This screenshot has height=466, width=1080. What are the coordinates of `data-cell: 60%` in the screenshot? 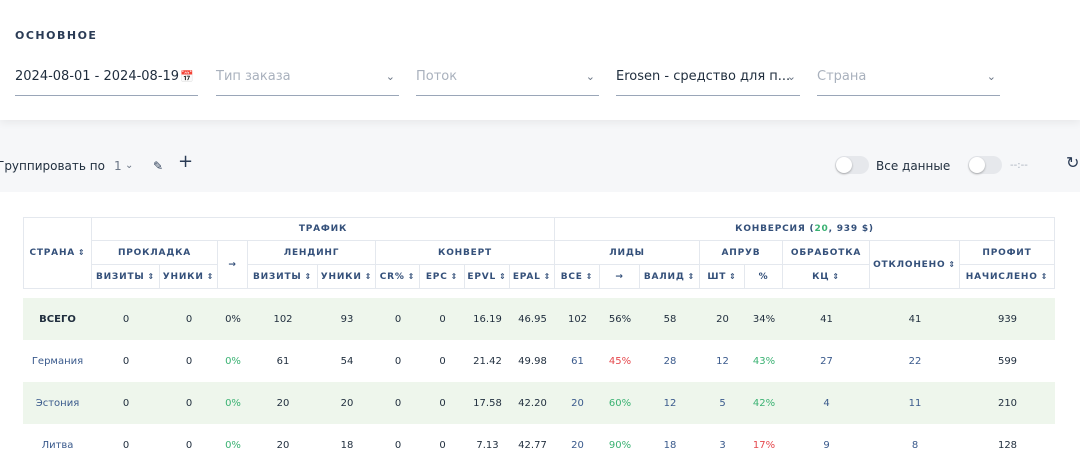 It's located at (620, 403).